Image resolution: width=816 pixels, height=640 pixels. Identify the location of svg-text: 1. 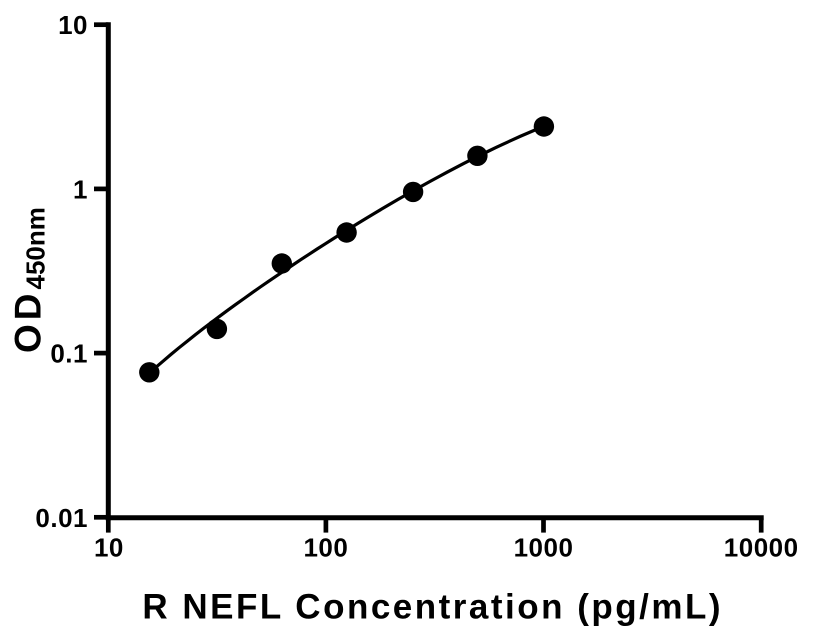
(80, 189).